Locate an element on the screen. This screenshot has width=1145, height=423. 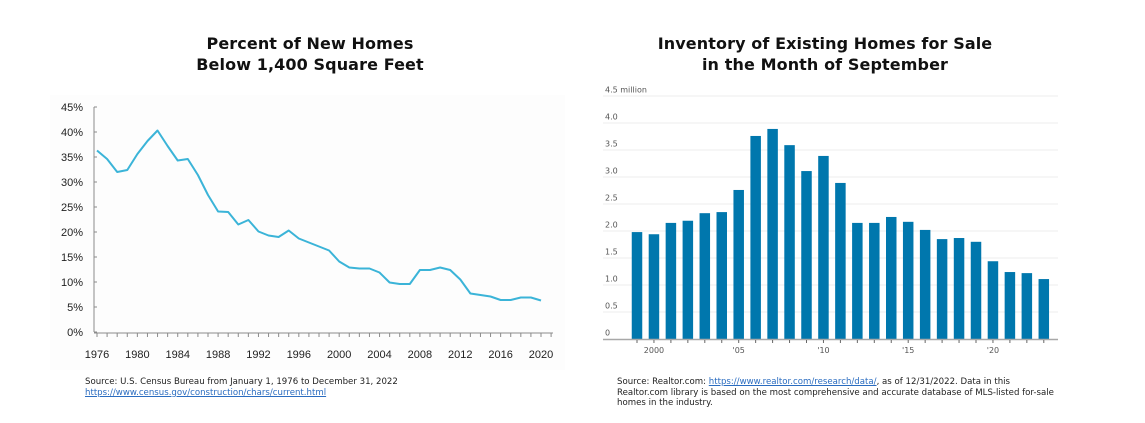
right-source-link: https://www.realtor.com/research/data/ is located at coordinates (792, 382).